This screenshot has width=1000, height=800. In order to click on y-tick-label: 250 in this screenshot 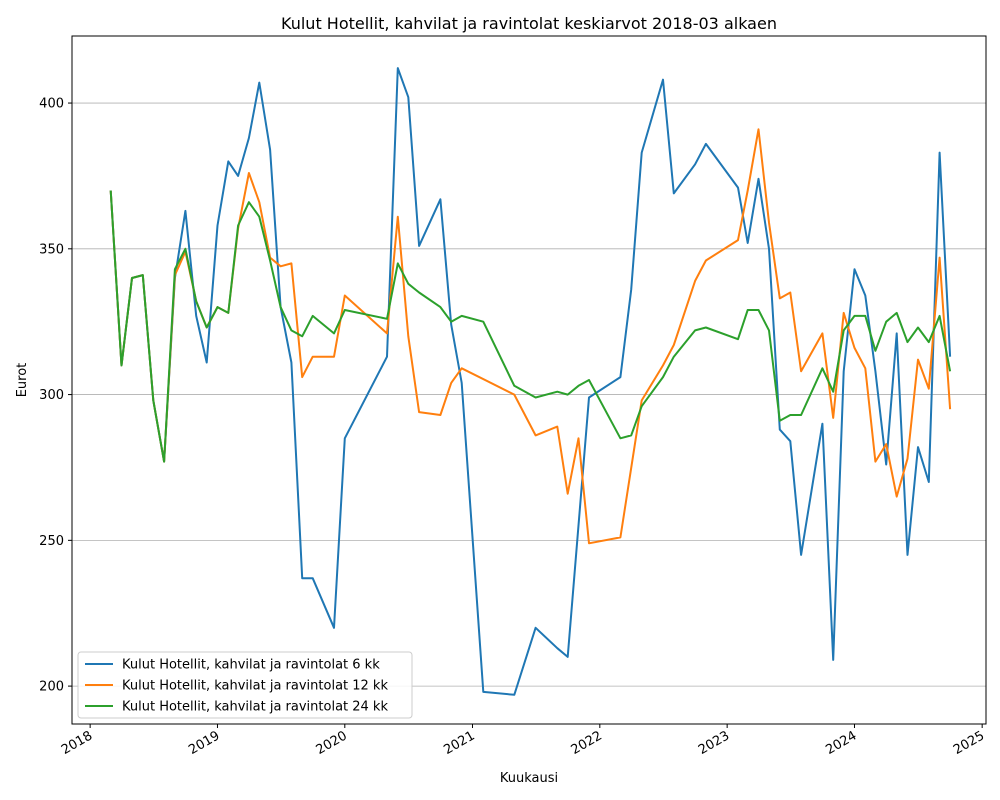, I will do `click(51, 541)`.